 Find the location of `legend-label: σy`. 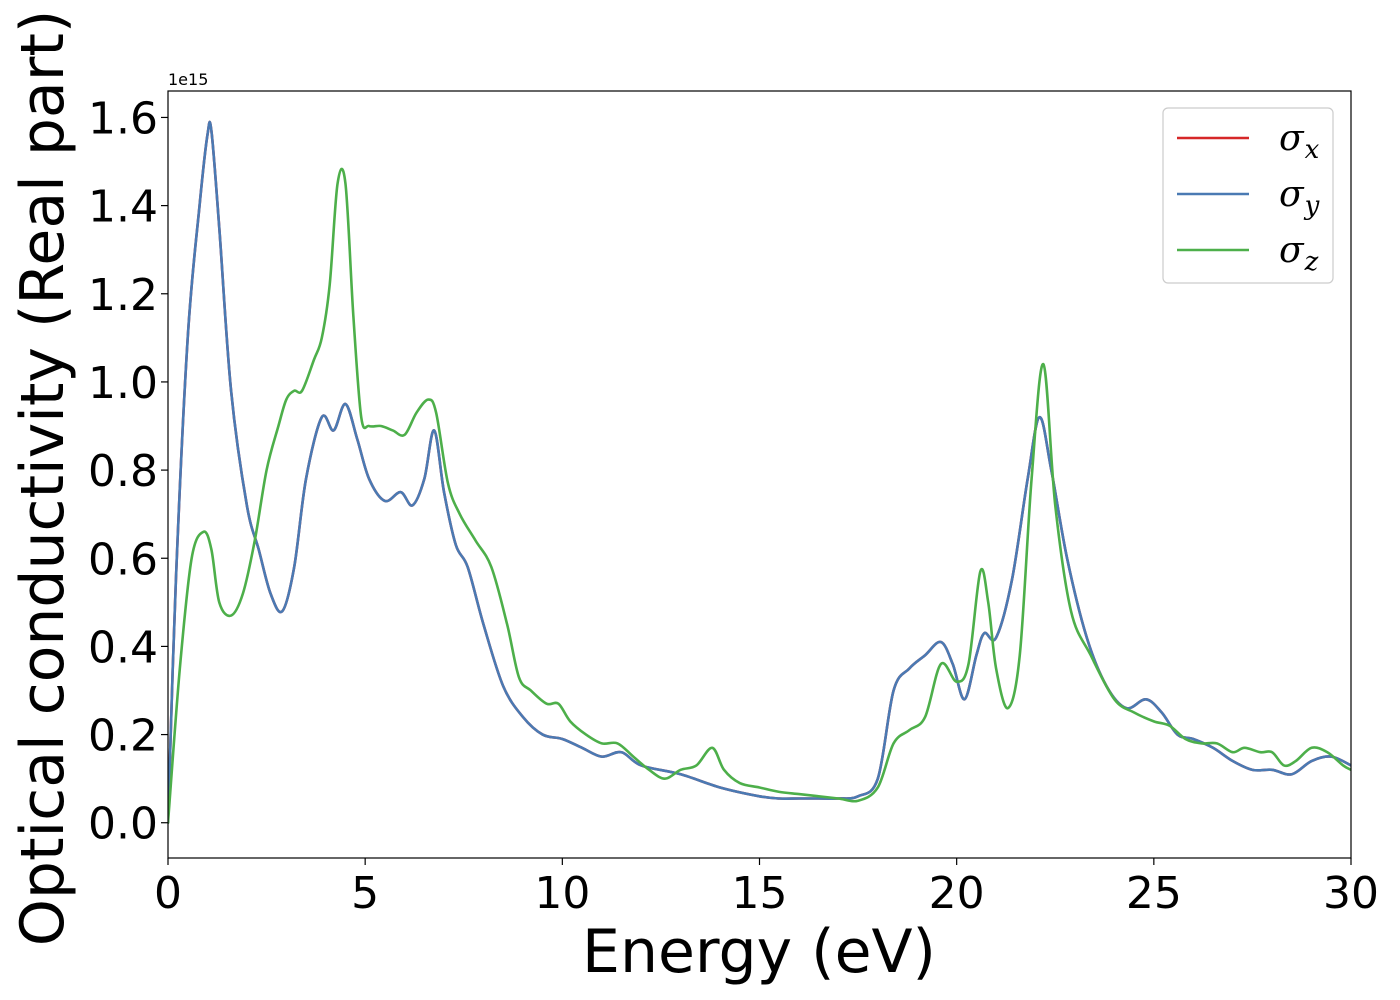

legend-label: σy is located at coordinates (1299, 197).